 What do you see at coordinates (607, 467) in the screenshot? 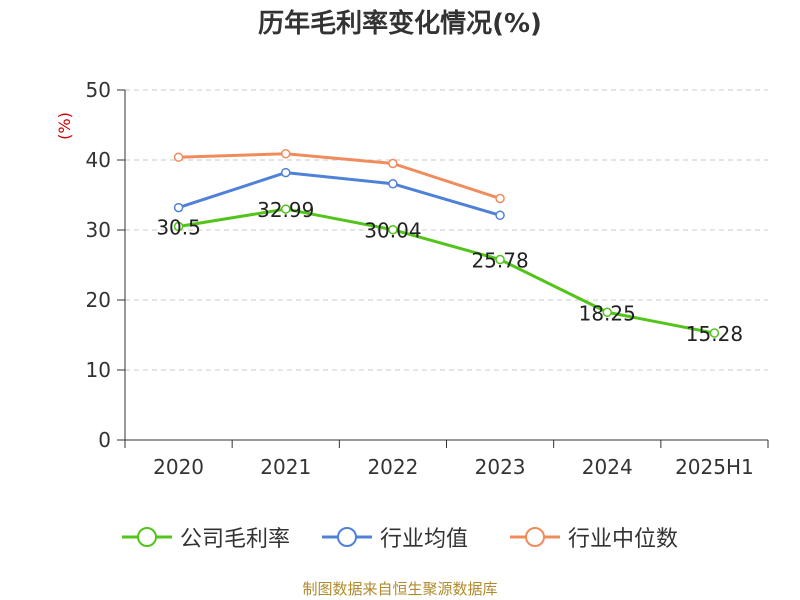
I see `x-tick-label: 2024` at bounding box center [607, 467].